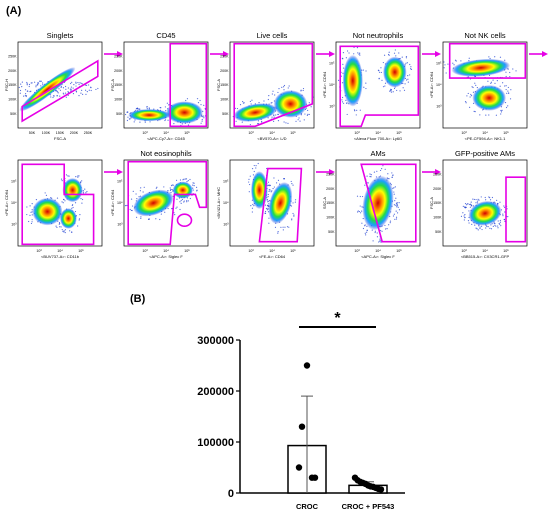 This screenshot has height=519, width=550. Describe the element at coordinates (224, 71) in the screenshot. I see `y-tick-label: 200K` at that location.